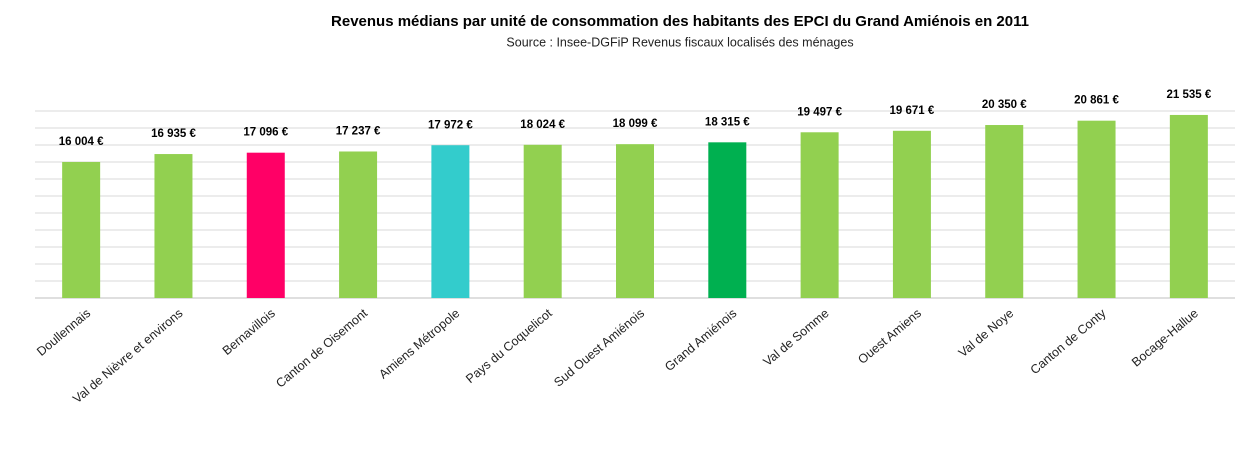 This screenshot has height=469, width=1244. What do you see at coordinates (700, 340) in the screenshot?
I see `x-tick-label: Grand Amiénois` at bounding box center [700, 340].